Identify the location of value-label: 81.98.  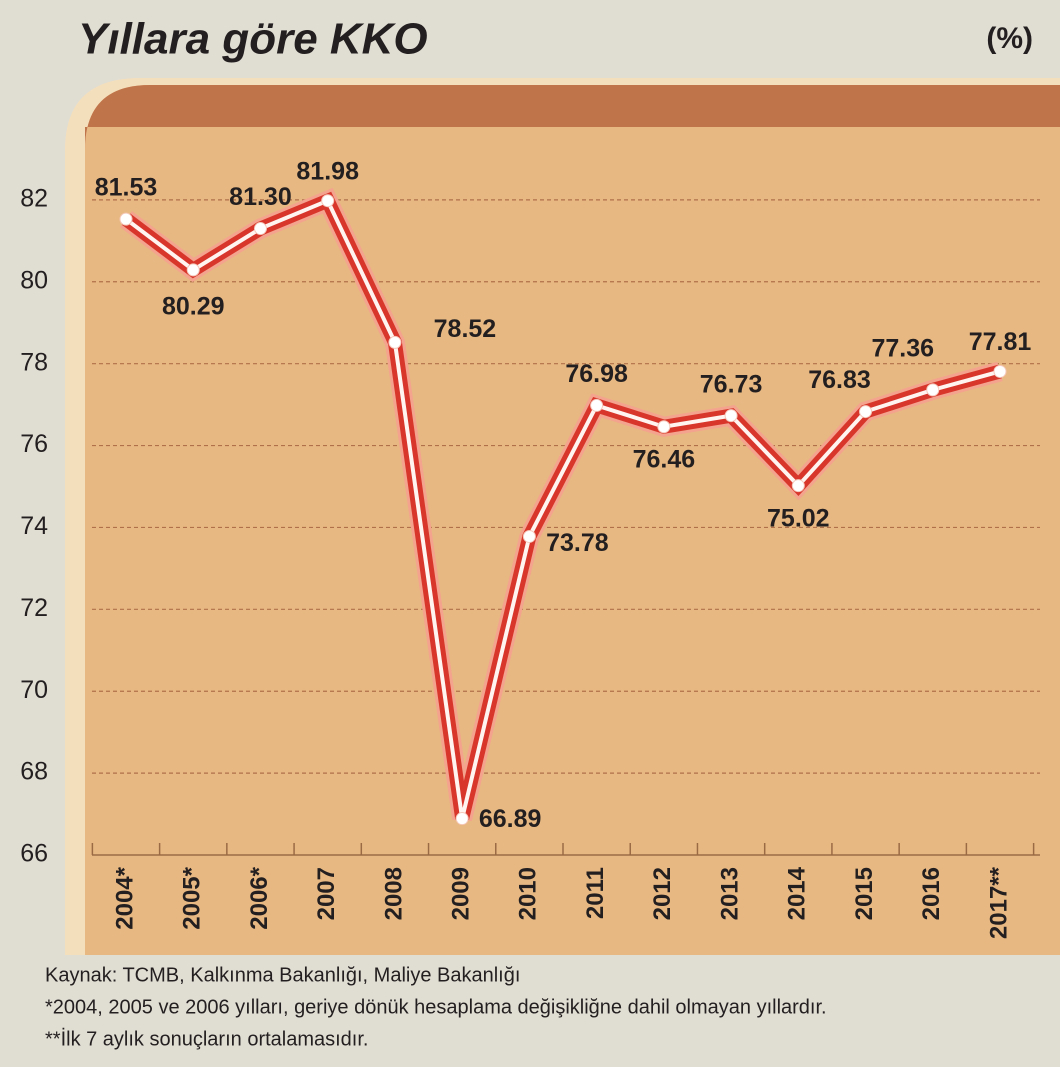
(327, 171).